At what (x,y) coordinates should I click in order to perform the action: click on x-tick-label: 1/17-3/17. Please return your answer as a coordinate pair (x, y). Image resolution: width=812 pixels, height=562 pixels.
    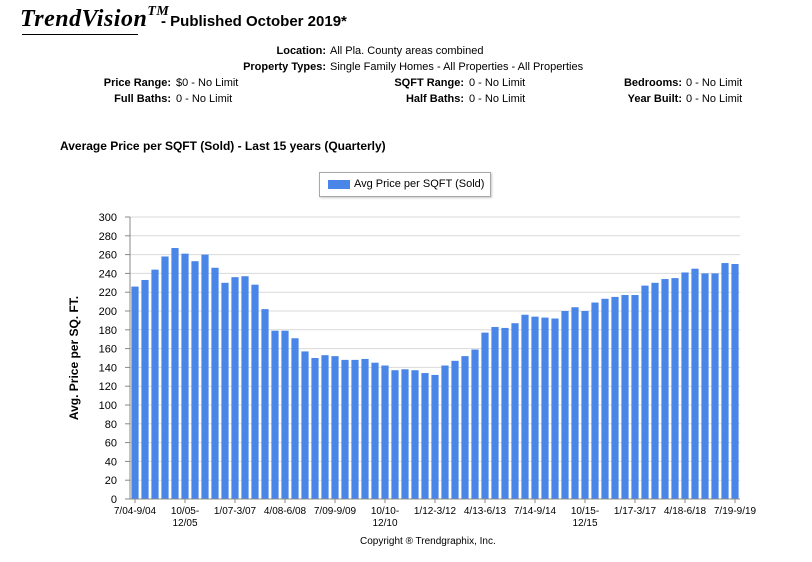
    Looking at the image, I should click on (635, 511).